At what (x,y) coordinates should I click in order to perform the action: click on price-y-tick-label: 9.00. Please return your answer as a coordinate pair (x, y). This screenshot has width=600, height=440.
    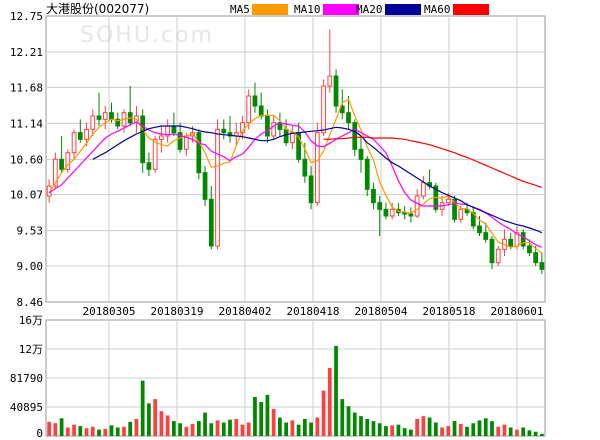
    Looking at the image, I should click on (30, 266).